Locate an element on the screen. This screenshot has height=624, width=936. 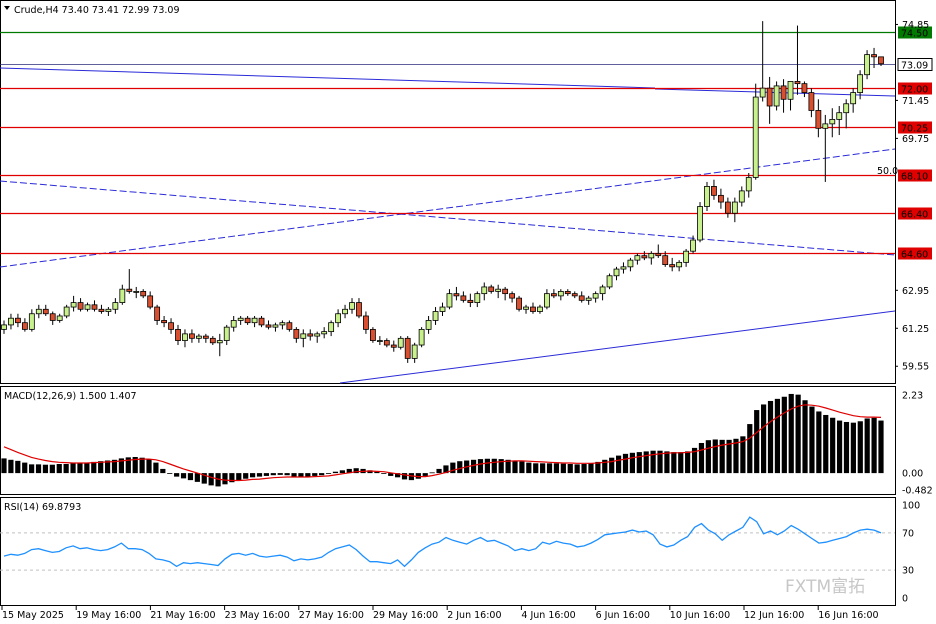
symbol-menu-dropdown-icon is located at coordinates (7, 8).